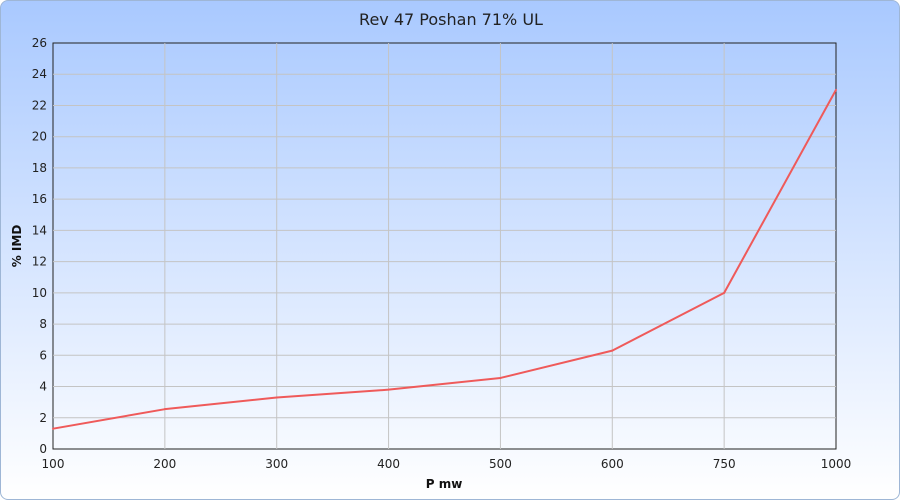 This screenshot has height=500, width=900. What do you see at coordinates (724, 464) in the screenshot?
I see `x-tick-label: 750` at bounding box center [724, 464].